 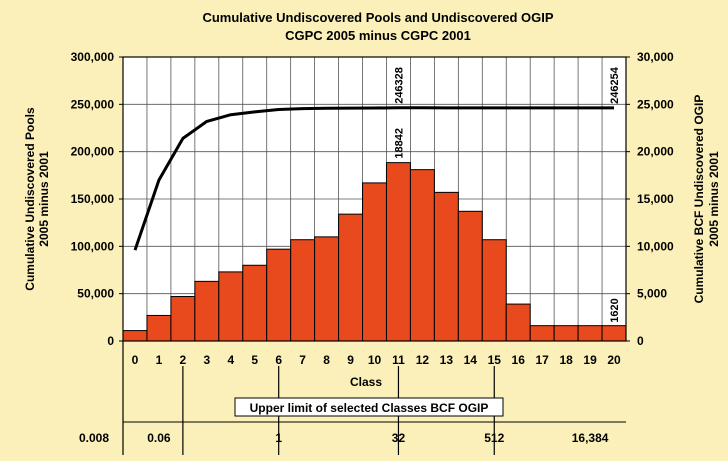 What do you see at coordinates (93, 57) in the screenshot?
I see `left-tick-label: 300,000` at bounding box center [93, 57].